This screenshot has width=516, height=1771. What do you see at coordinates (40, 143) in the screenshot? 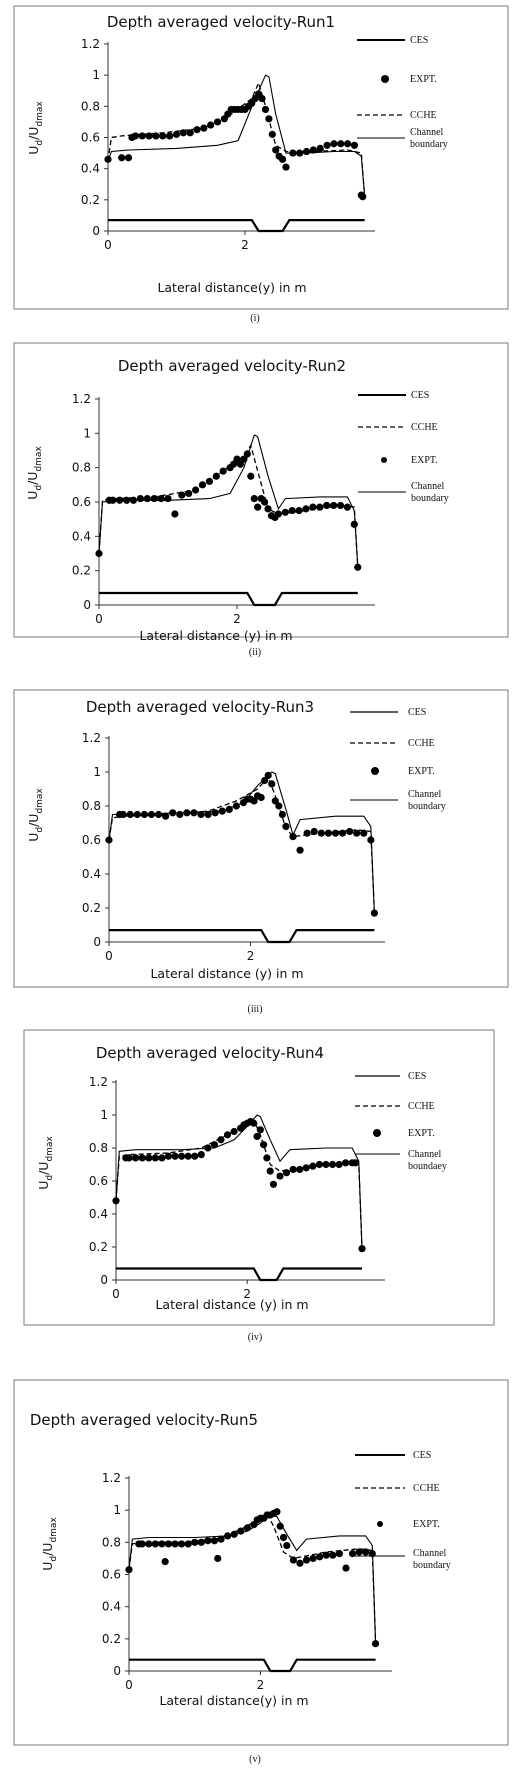
I see `y-axis-title-main-sub: d` at bounding box center [40, 143].